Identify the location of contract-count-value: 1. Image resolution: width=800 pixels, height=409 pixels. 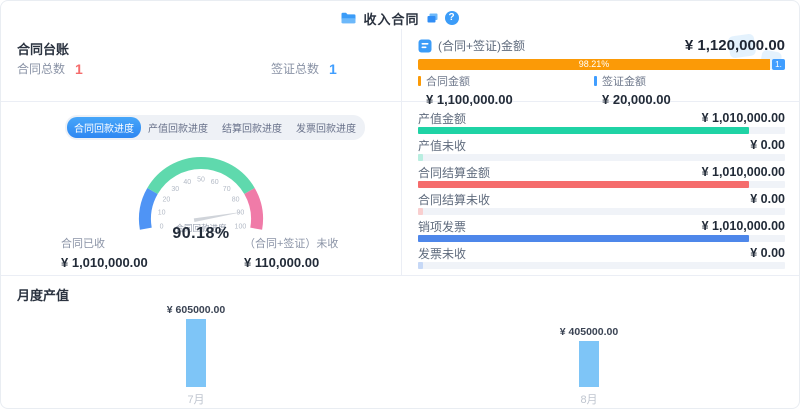
(79, 68).